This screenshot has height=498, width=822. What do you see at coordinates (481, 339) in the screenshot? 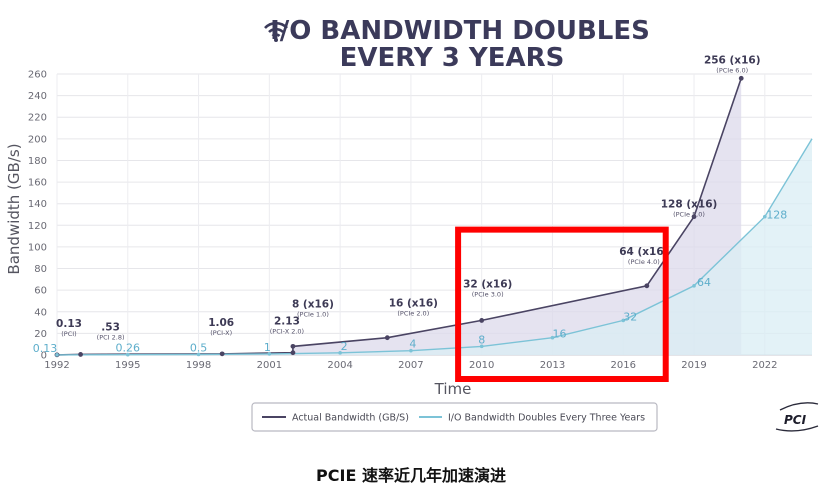
I see `data-label-double: 8` at bounding box center [481, 339].